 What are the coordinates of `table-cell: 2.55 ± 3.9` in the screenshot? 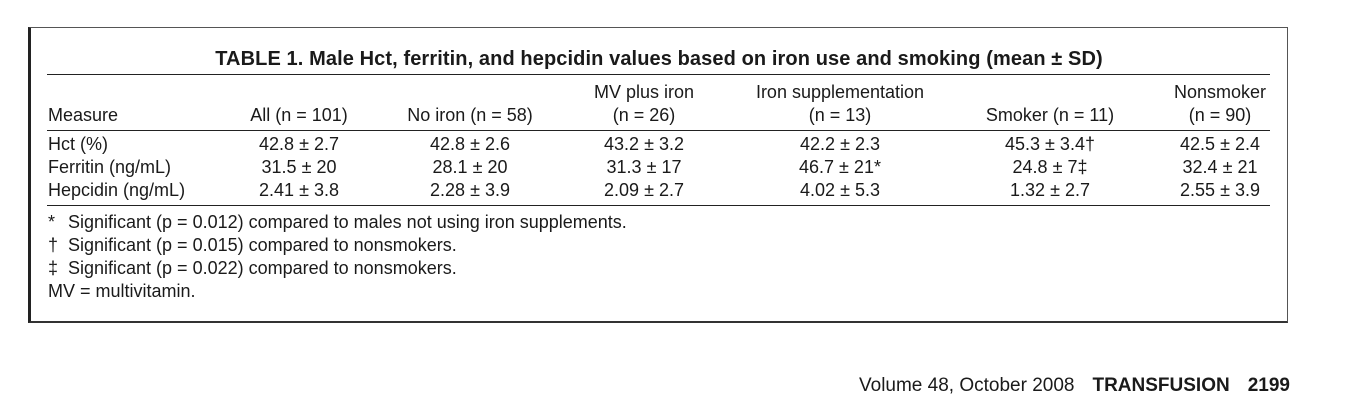 It's located at (1220, 190).